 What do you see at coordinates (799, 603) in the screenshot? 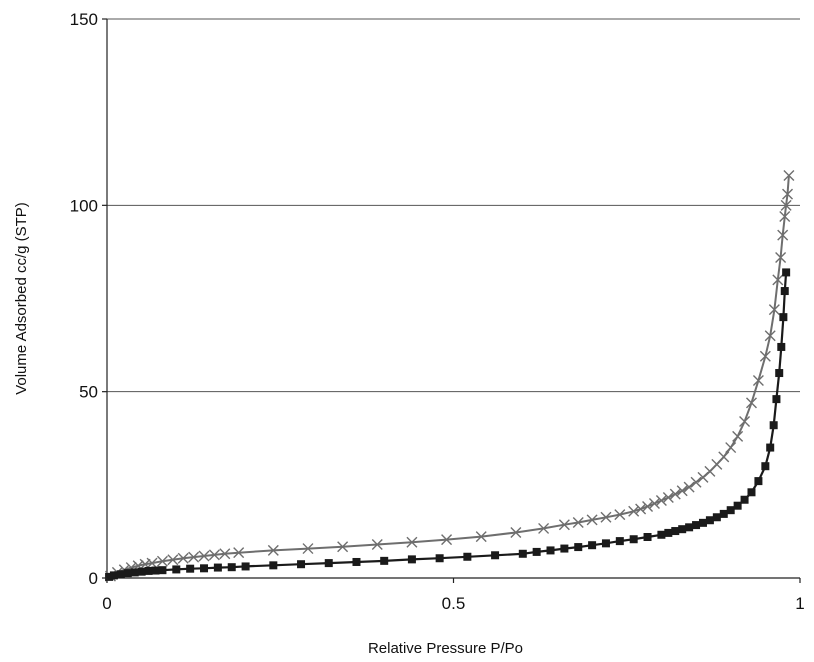
I see `x-tick-label: 1` at bounding box center [799, 603].